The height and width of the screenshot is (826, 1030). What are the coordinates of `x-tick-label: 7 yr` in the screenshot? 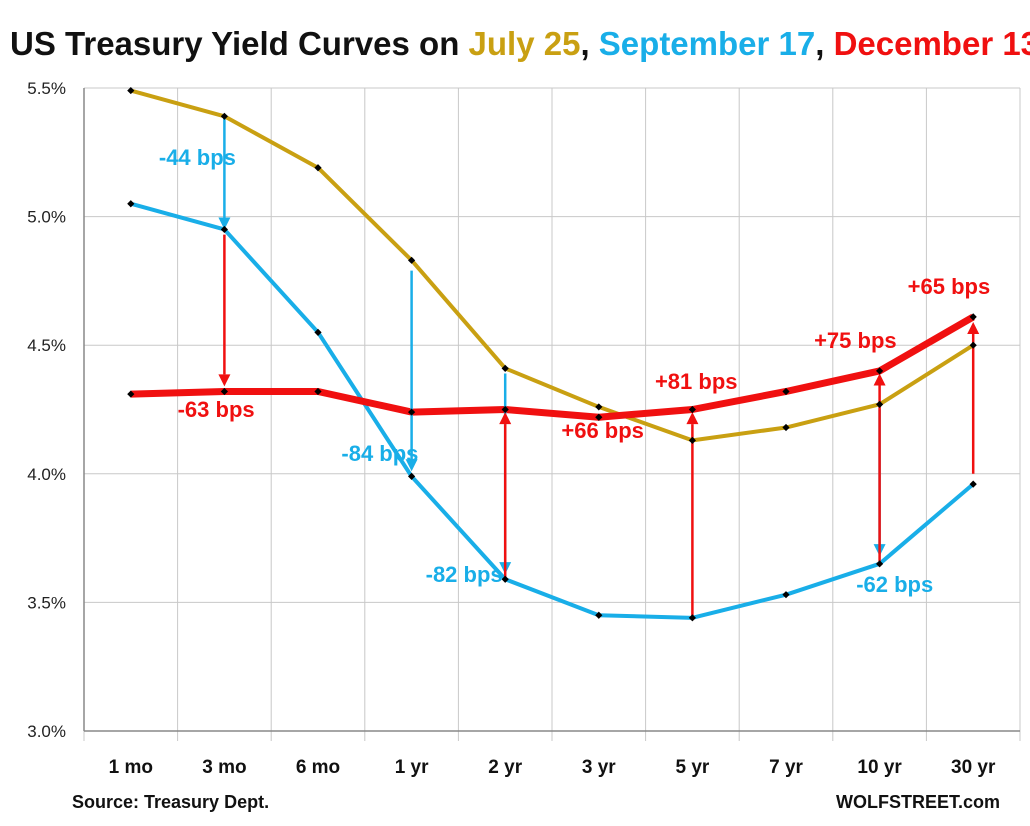 It's located at (786, 767).